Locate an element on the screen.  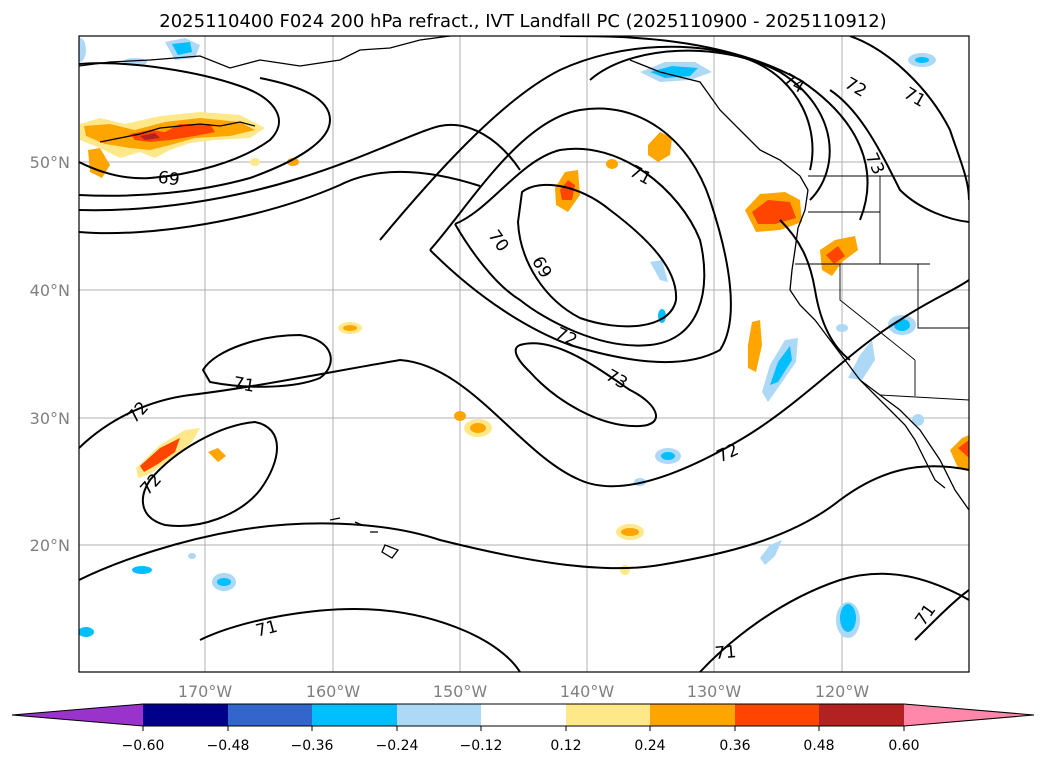
neg-anomaly-california is located at coordinates (861, 360).